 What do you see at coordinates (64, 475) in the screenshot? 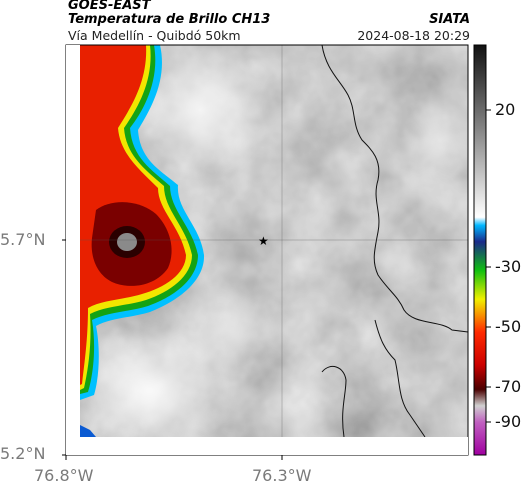
I see `lon-label-76-8: 76.8°W` at bounding box center [64, 475].